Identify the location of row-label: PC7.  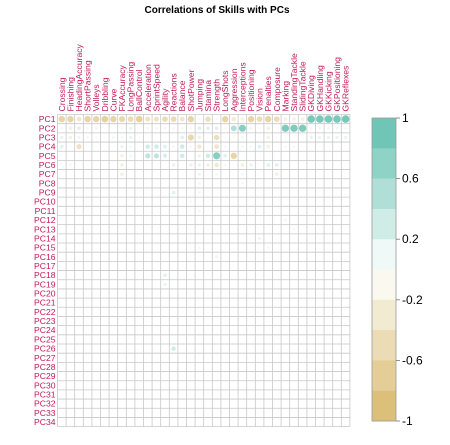
(47, 174).